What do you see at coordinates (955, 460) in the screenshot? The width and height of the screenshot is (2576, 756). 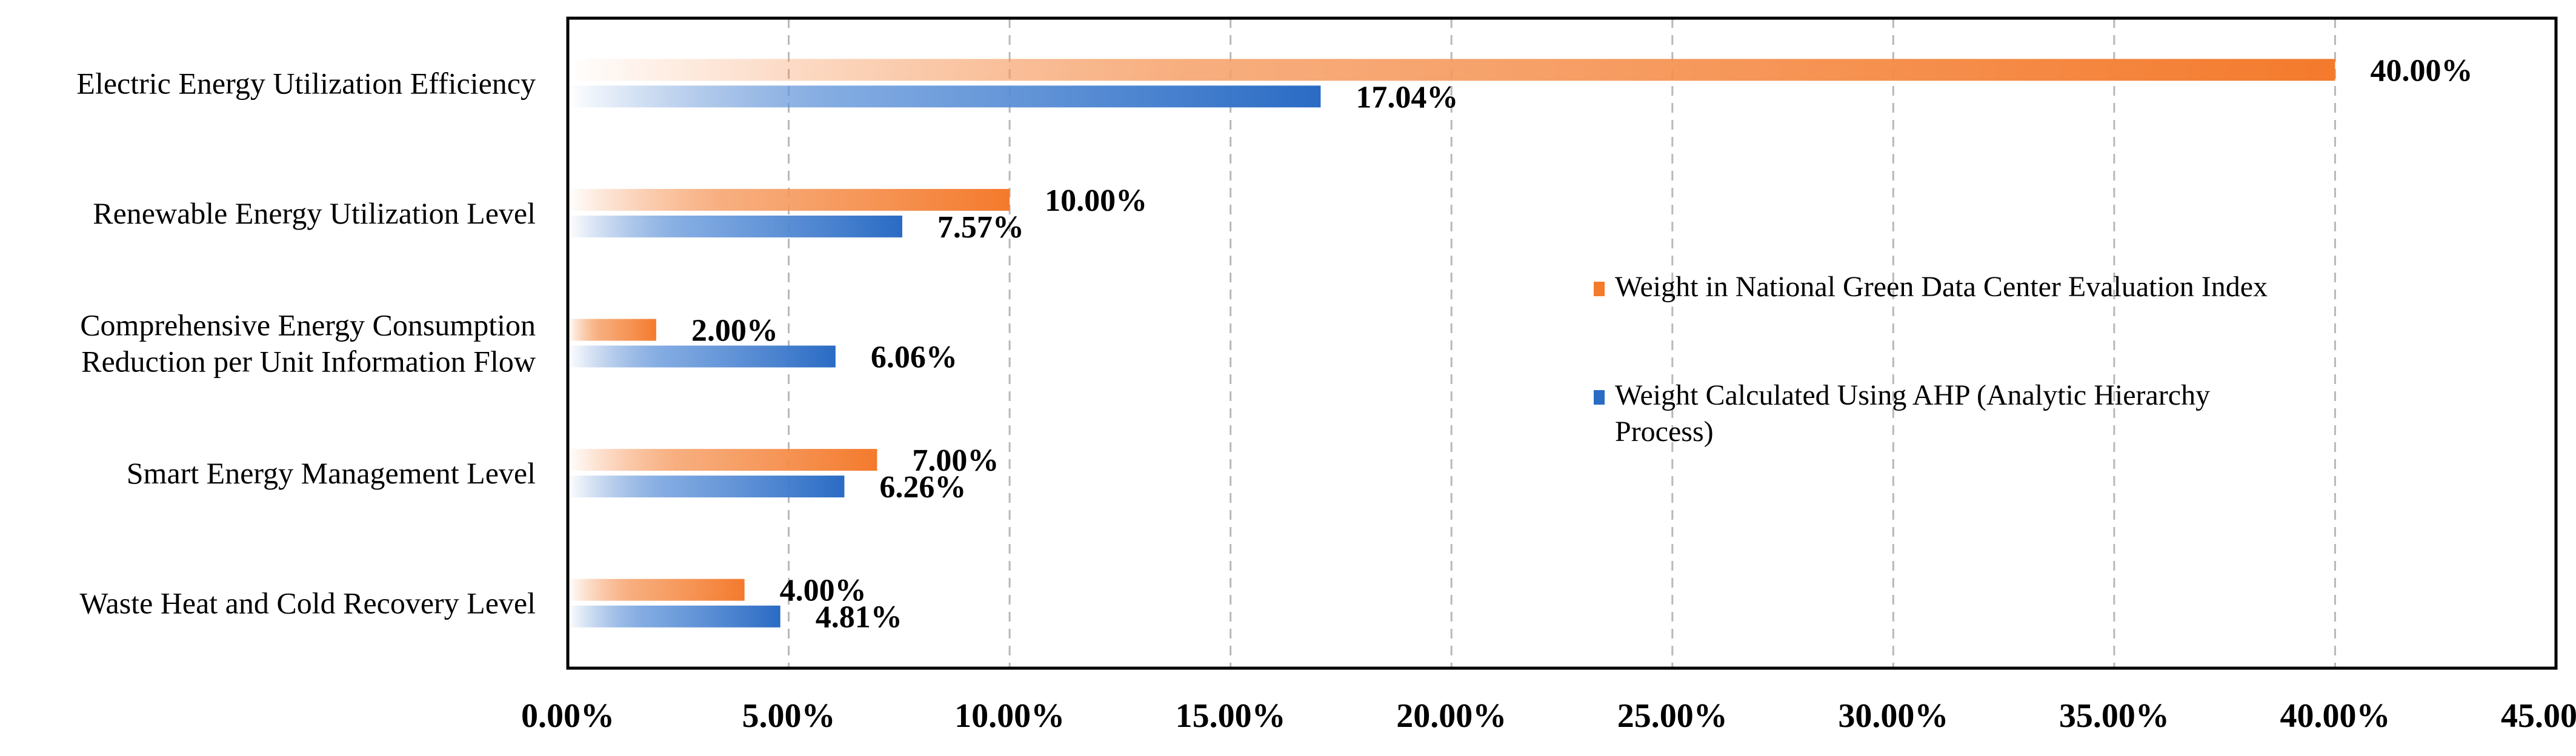 I see `data-label: 7.00%` at bounding box center [955, 460].